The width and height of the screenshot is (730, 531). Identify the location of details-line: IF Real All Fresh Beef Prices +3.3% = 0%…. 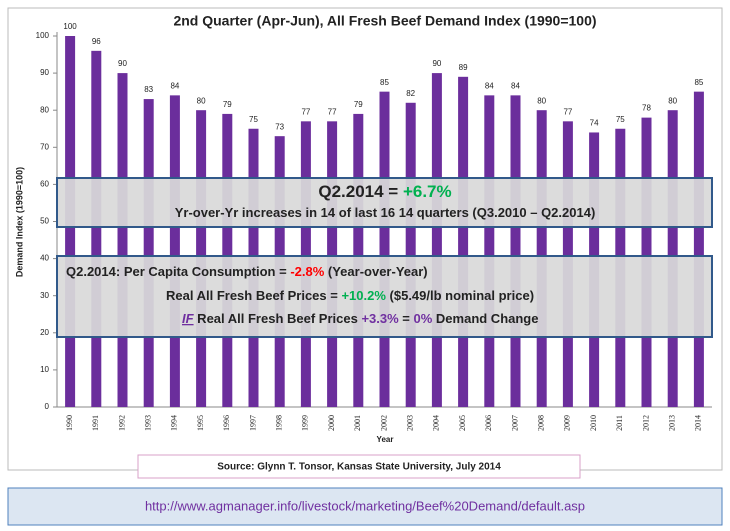
(360, 318).